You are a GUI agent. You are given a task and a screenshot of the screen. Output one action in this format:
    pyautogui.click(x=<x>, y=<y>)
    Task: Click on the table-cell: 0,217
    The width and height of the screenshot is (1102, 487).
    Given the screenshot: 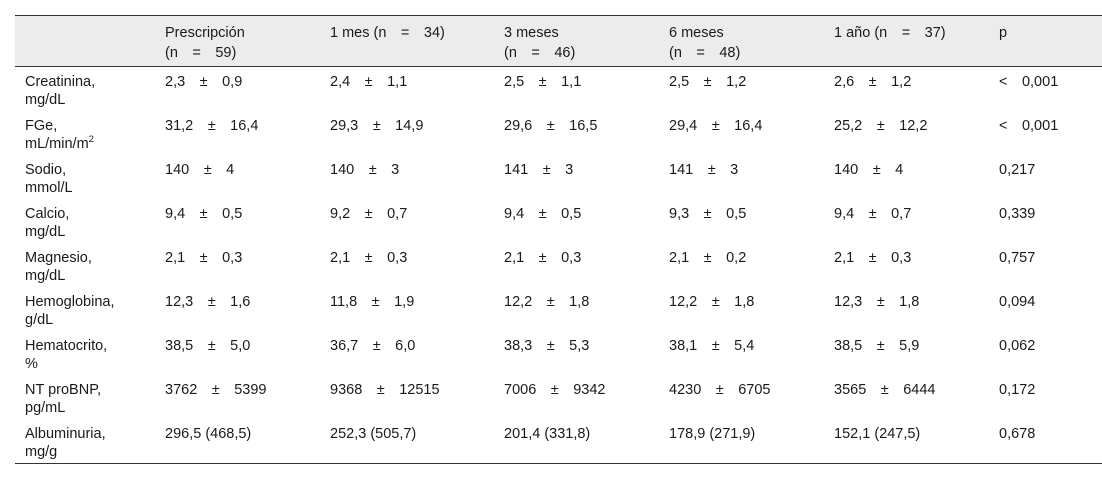 What is the action you would take?
    pyautogui.click(x=1017, y=170)
    